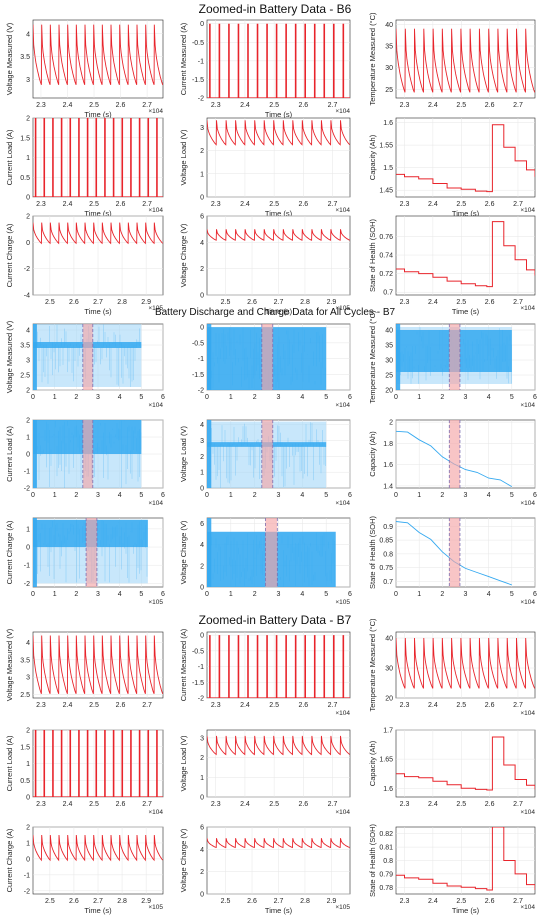  Describe the element at coordinates (209, 454) in the screenshot. I see `series-start-block` at that location.